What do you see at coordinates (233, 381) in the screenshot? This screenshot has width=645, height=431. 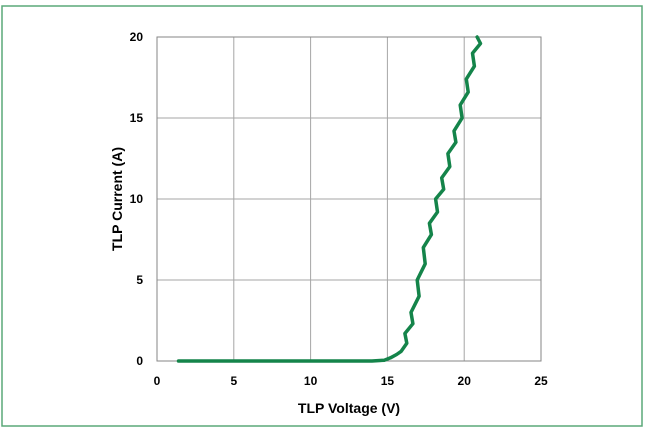 I see `x-tick-label: 5` at bounding box center [233, 381].